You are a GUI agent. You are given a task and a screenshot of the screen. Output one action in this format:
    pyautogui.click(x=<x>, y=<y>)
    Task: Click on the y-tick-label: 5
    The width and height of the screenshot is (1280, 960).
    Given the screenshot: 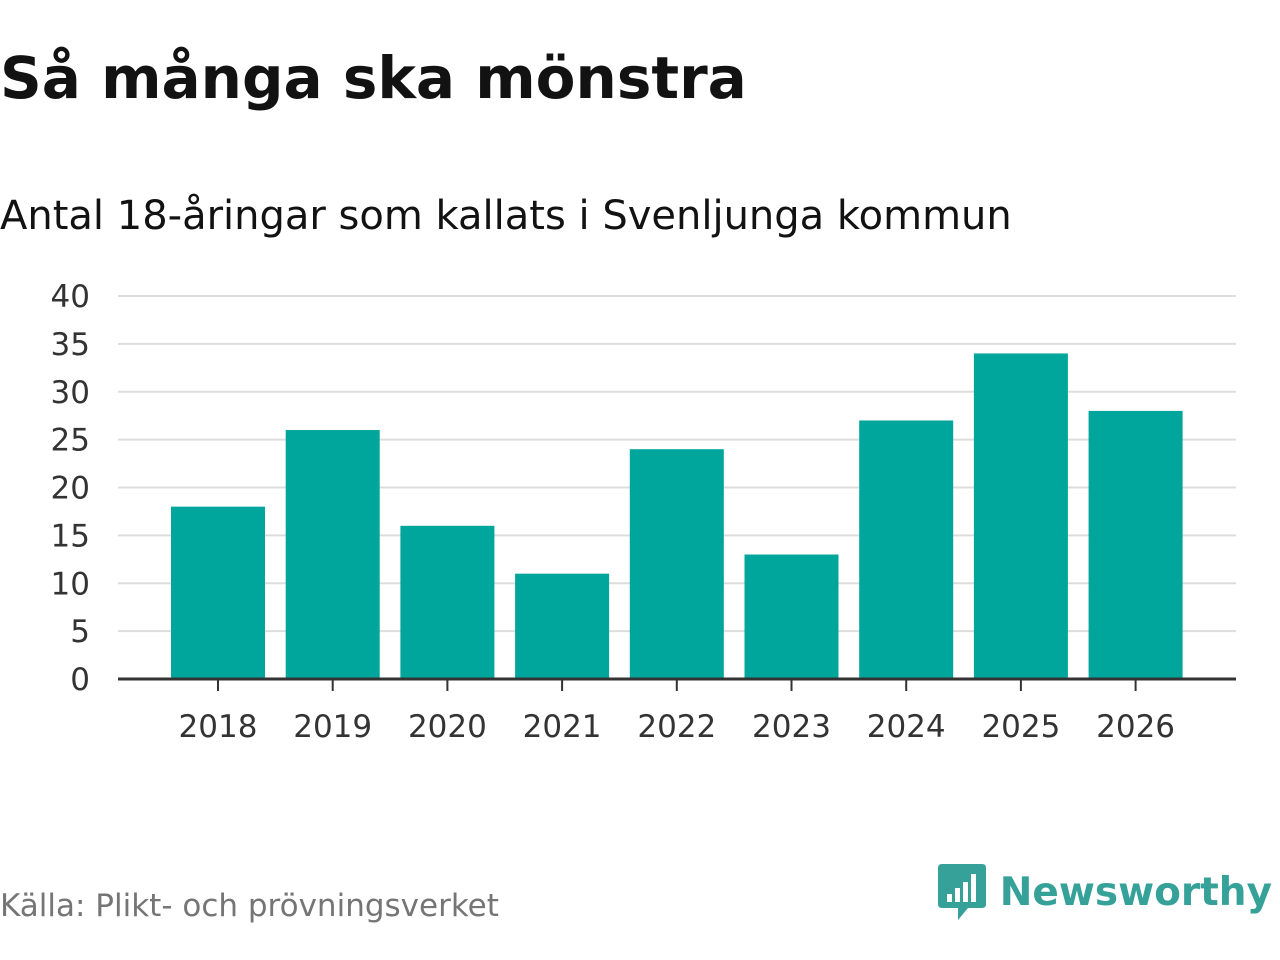 What is the action you would take?
    pyautogui.click(x=80, y=632)
    